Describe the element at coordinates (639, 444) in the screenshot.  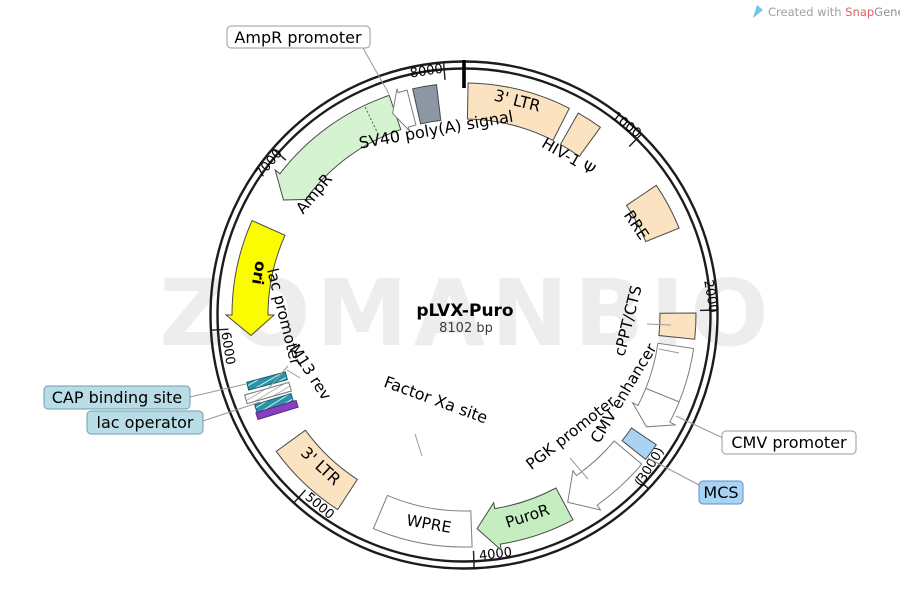
I see `feature-mcs` at that location.